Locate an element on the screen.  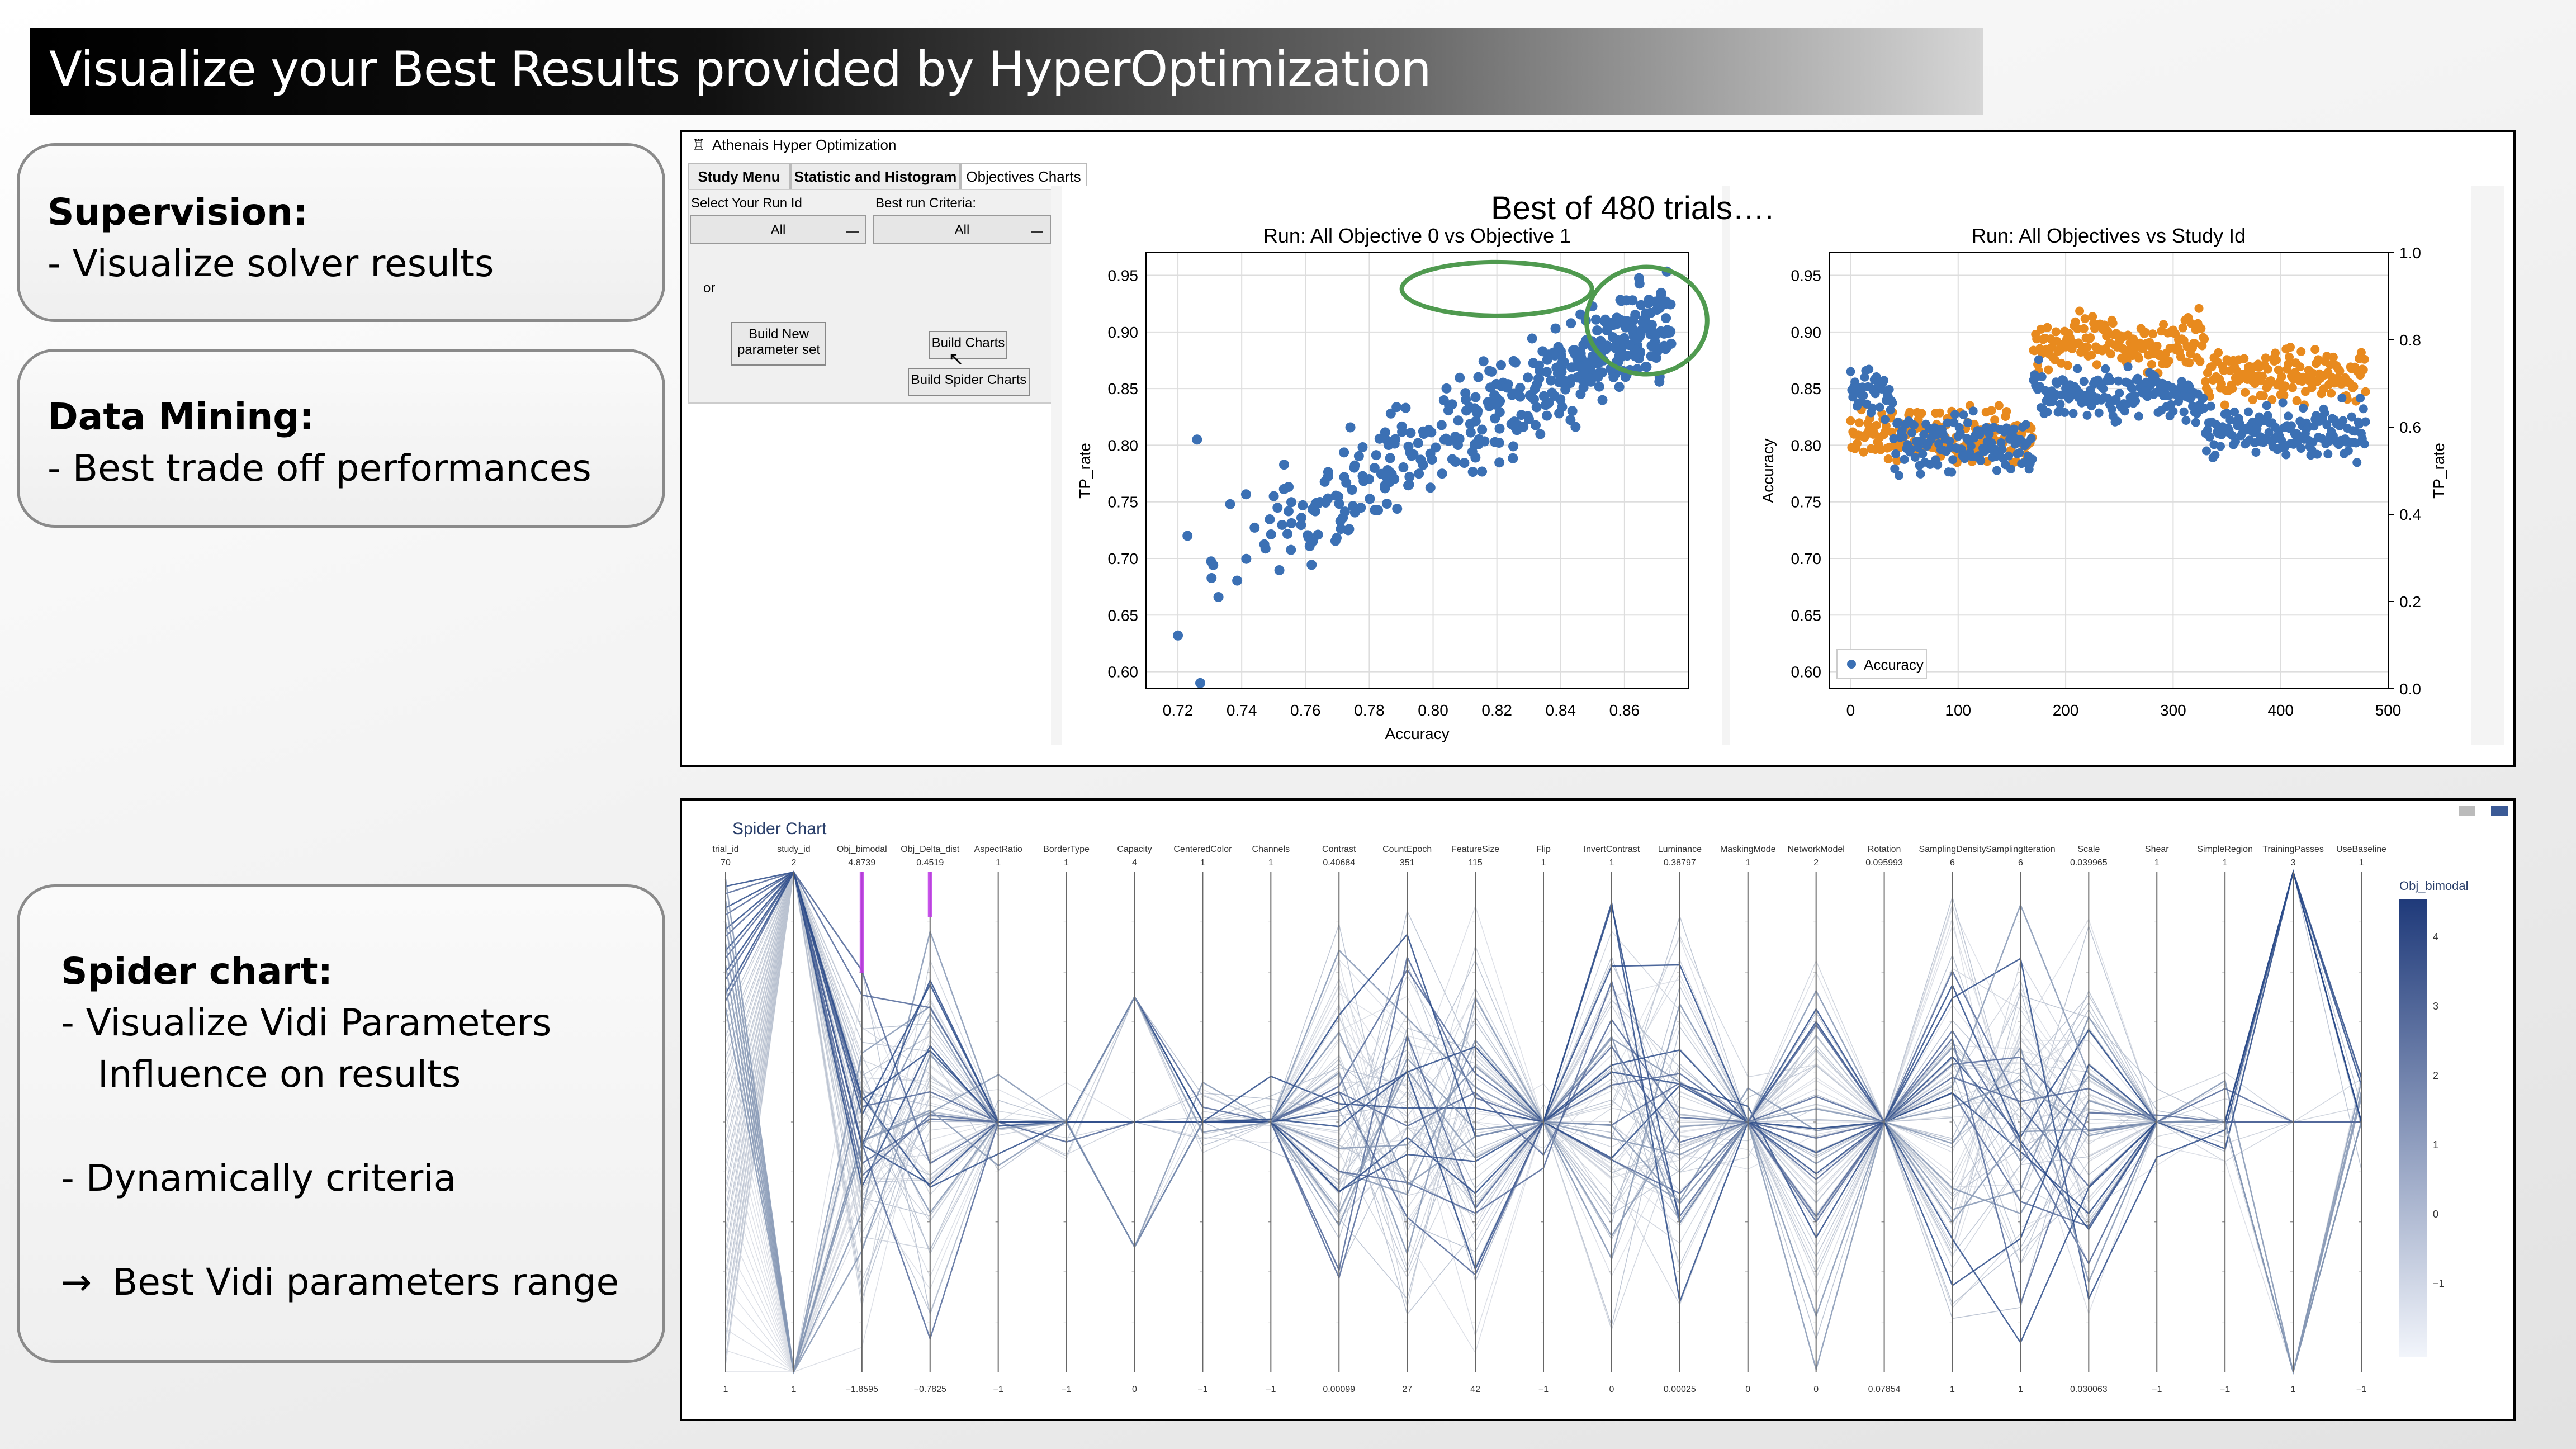
x-axis-label: Accuracy is located at coordinates (1417, 733).